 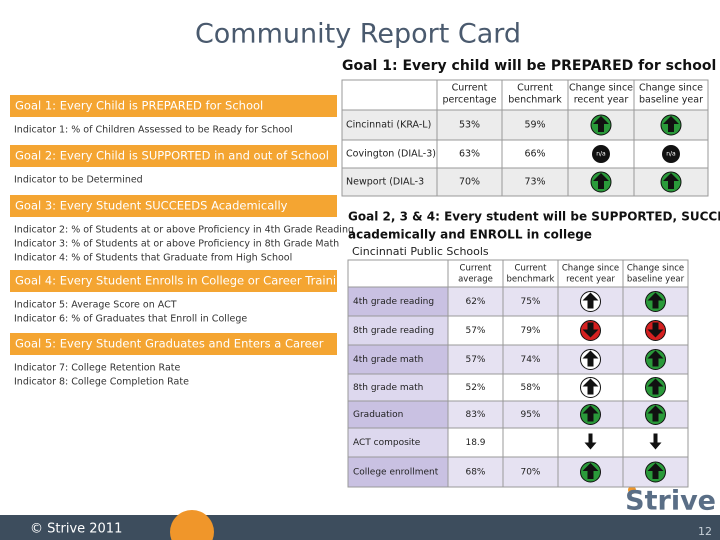 I want to click on icon-label: n/a, so click(x=601, y=154).